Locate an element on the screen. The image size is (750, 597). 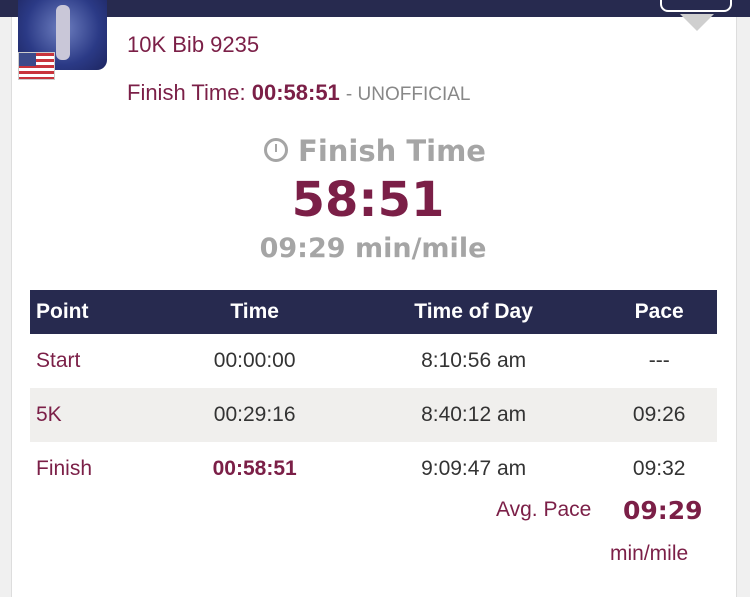
top-nav-bar is located at coordinates (375, 8).